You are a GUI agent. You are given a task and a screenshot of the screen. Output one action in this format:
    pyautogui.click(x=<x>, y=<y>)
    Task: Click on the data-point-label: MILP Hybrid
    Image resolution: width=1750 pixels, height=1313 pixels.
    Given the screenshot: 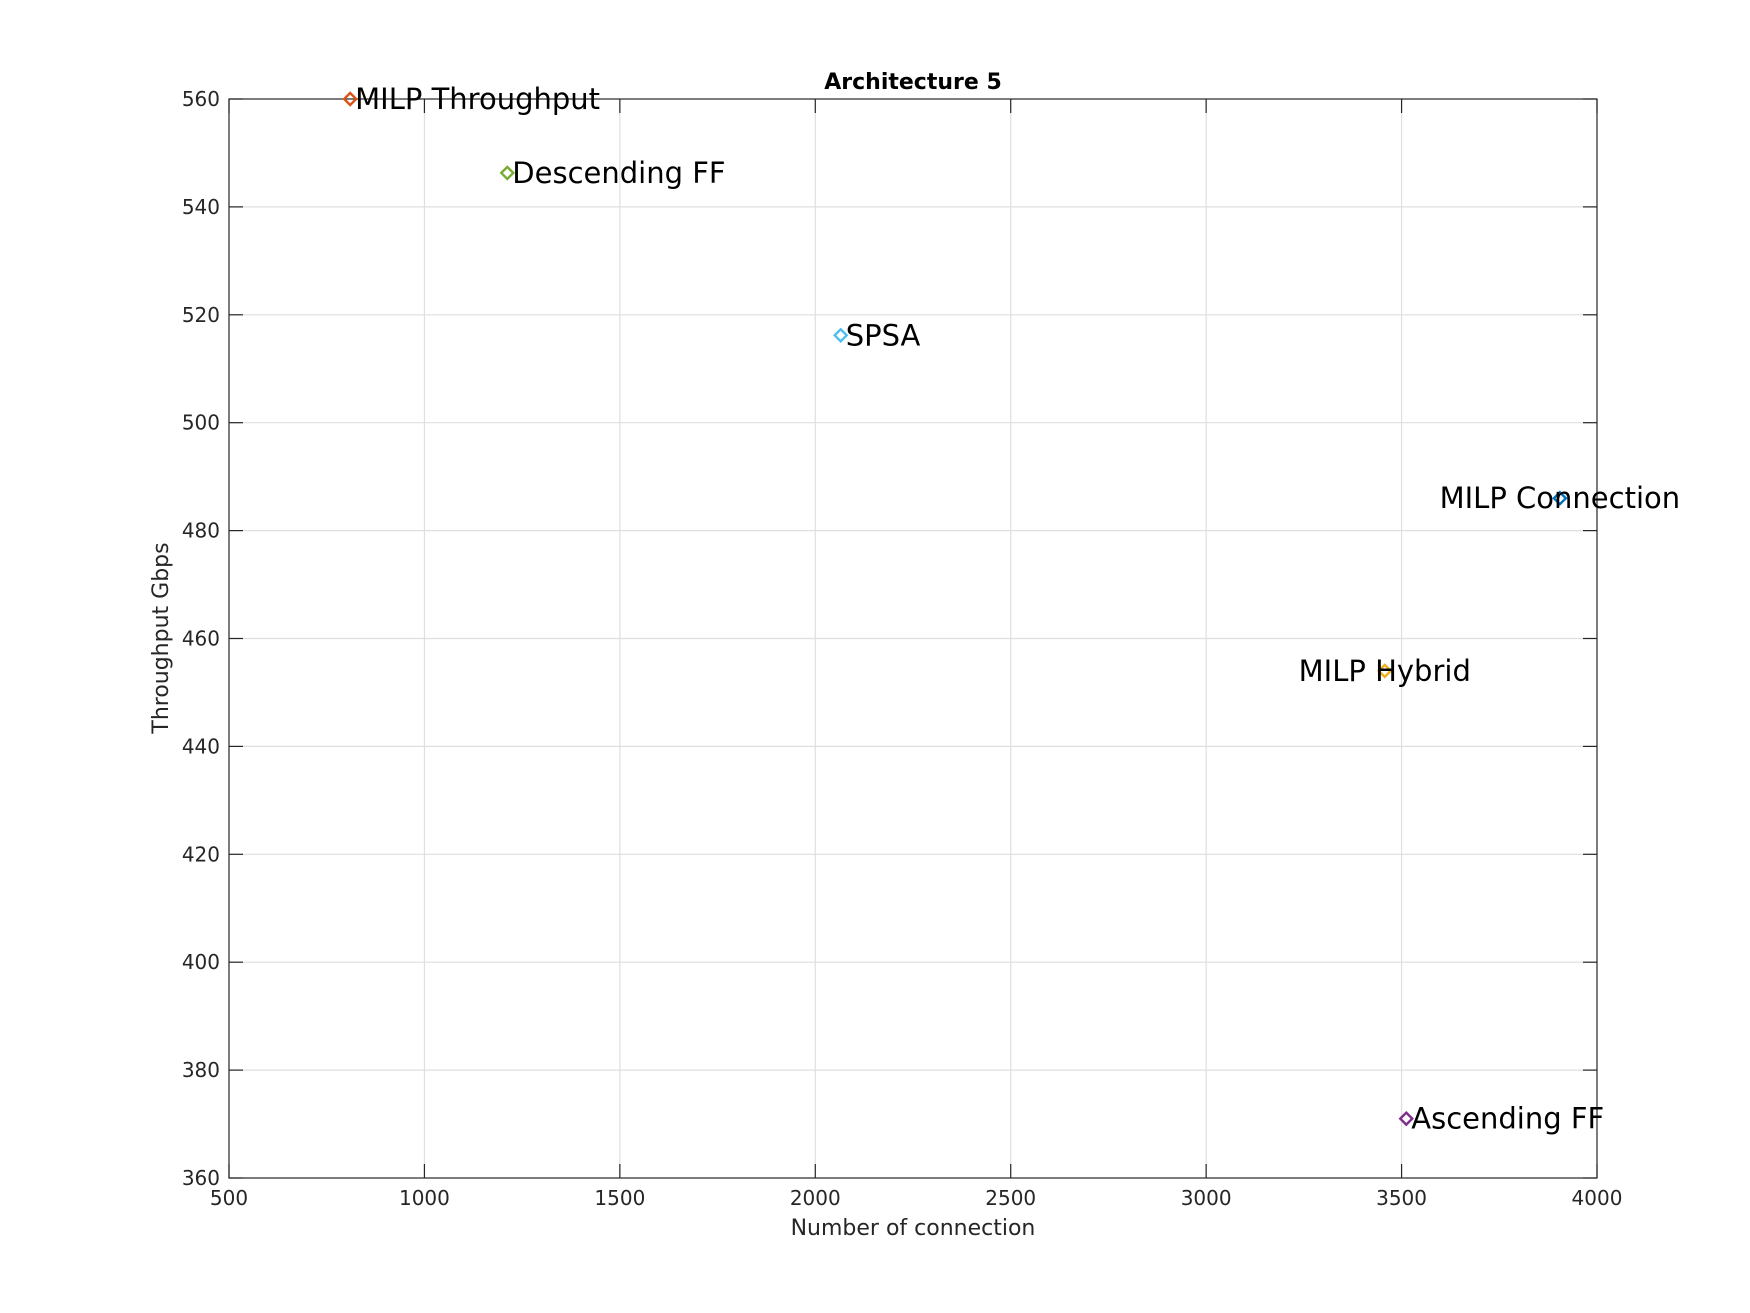 What is the action you would take?
    pyautogui.click(x=1385, y=671)
    